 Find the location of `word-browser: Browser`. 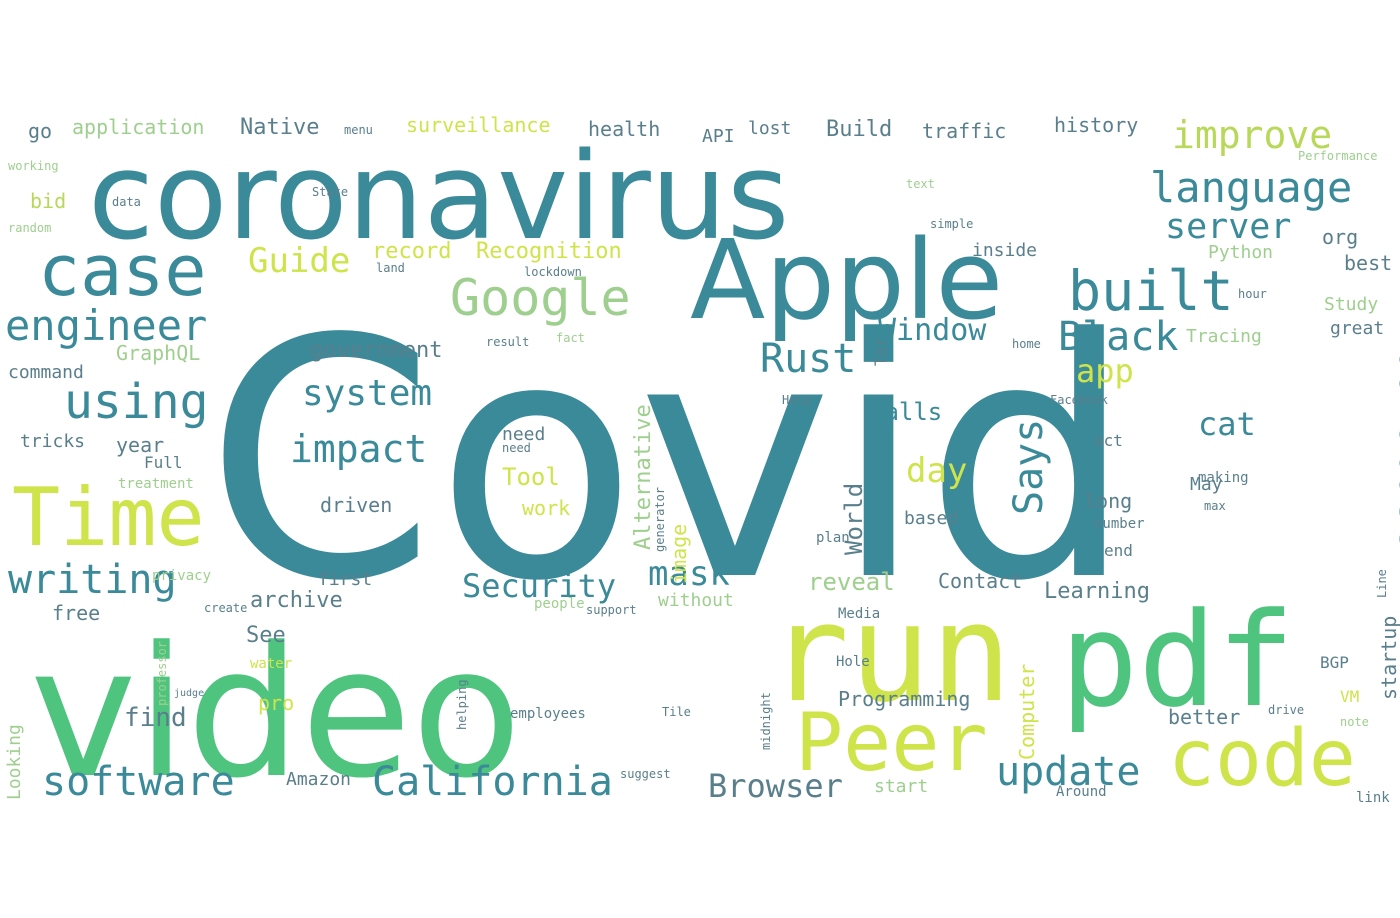

word-browser: Browser is located at coordinates (775, 786).